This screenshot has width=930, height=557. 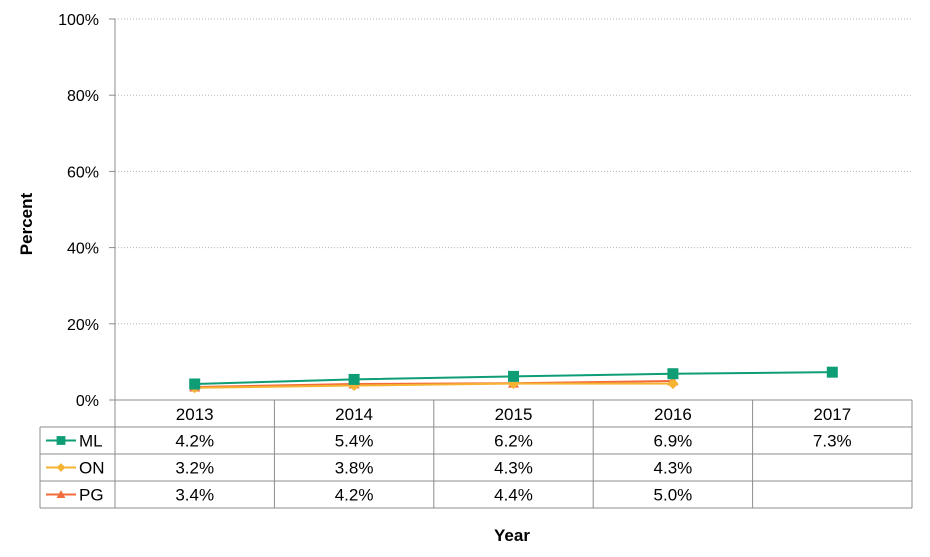 I want to click on y-tick-label: 20%, so click(x=83, y=325).